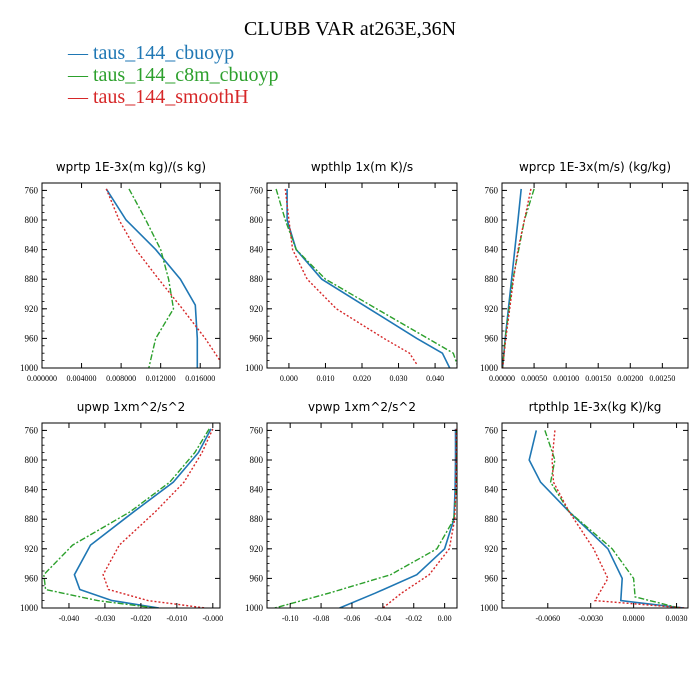 The height and width of the screenshot is (700, 700). What do you see at coordinates (492, 430) in the screenshot?
I see `panel-6-ytick-label: 760` at bounding box center [492, 430].